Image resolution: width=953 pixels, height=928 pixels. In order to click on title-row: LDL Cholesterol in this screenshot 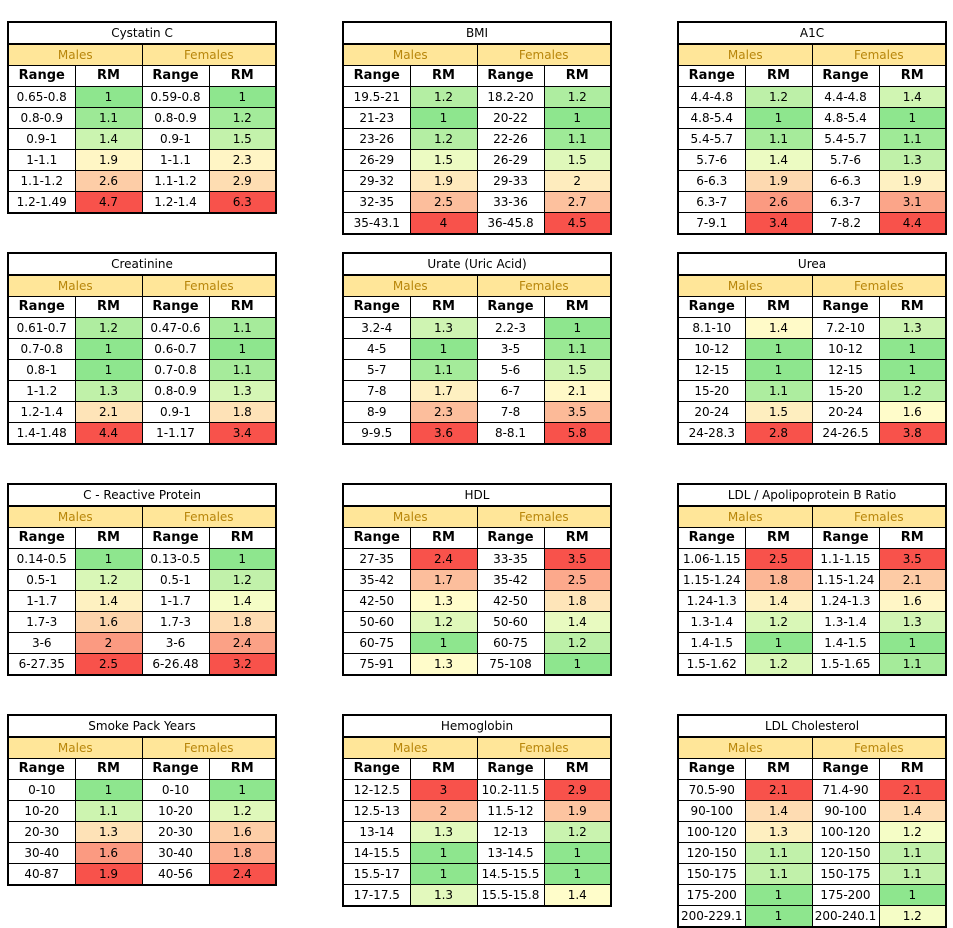, I will do `click(812, 726)`.